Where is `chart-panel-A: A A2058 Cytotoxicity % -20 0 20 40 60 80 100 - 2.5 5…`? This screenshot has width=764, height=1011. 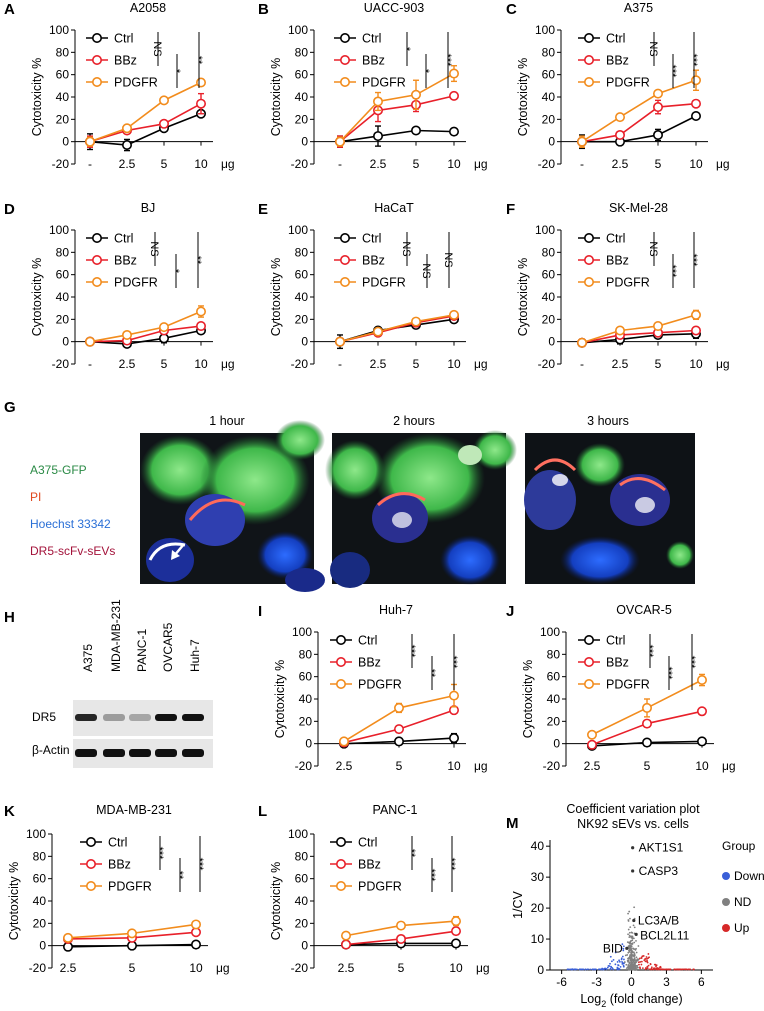
chart-panel-A: A A2058 Cytotoxicity % -20 0 20 40 60 80 100 - 2.5 5… is located at coordinates (119, 86).